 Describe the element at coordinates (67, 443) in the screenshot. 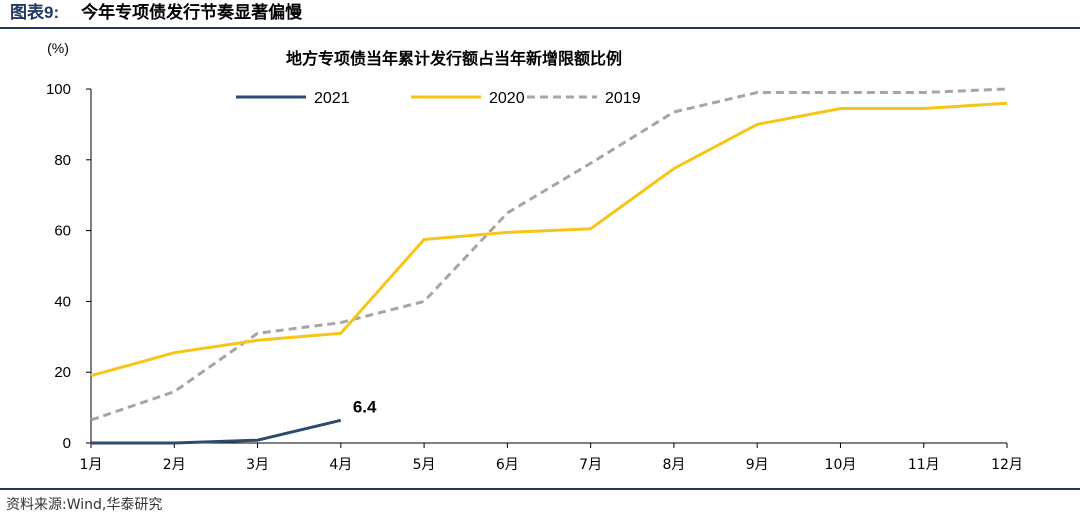

I see `y-tick-label: 0` at that location.